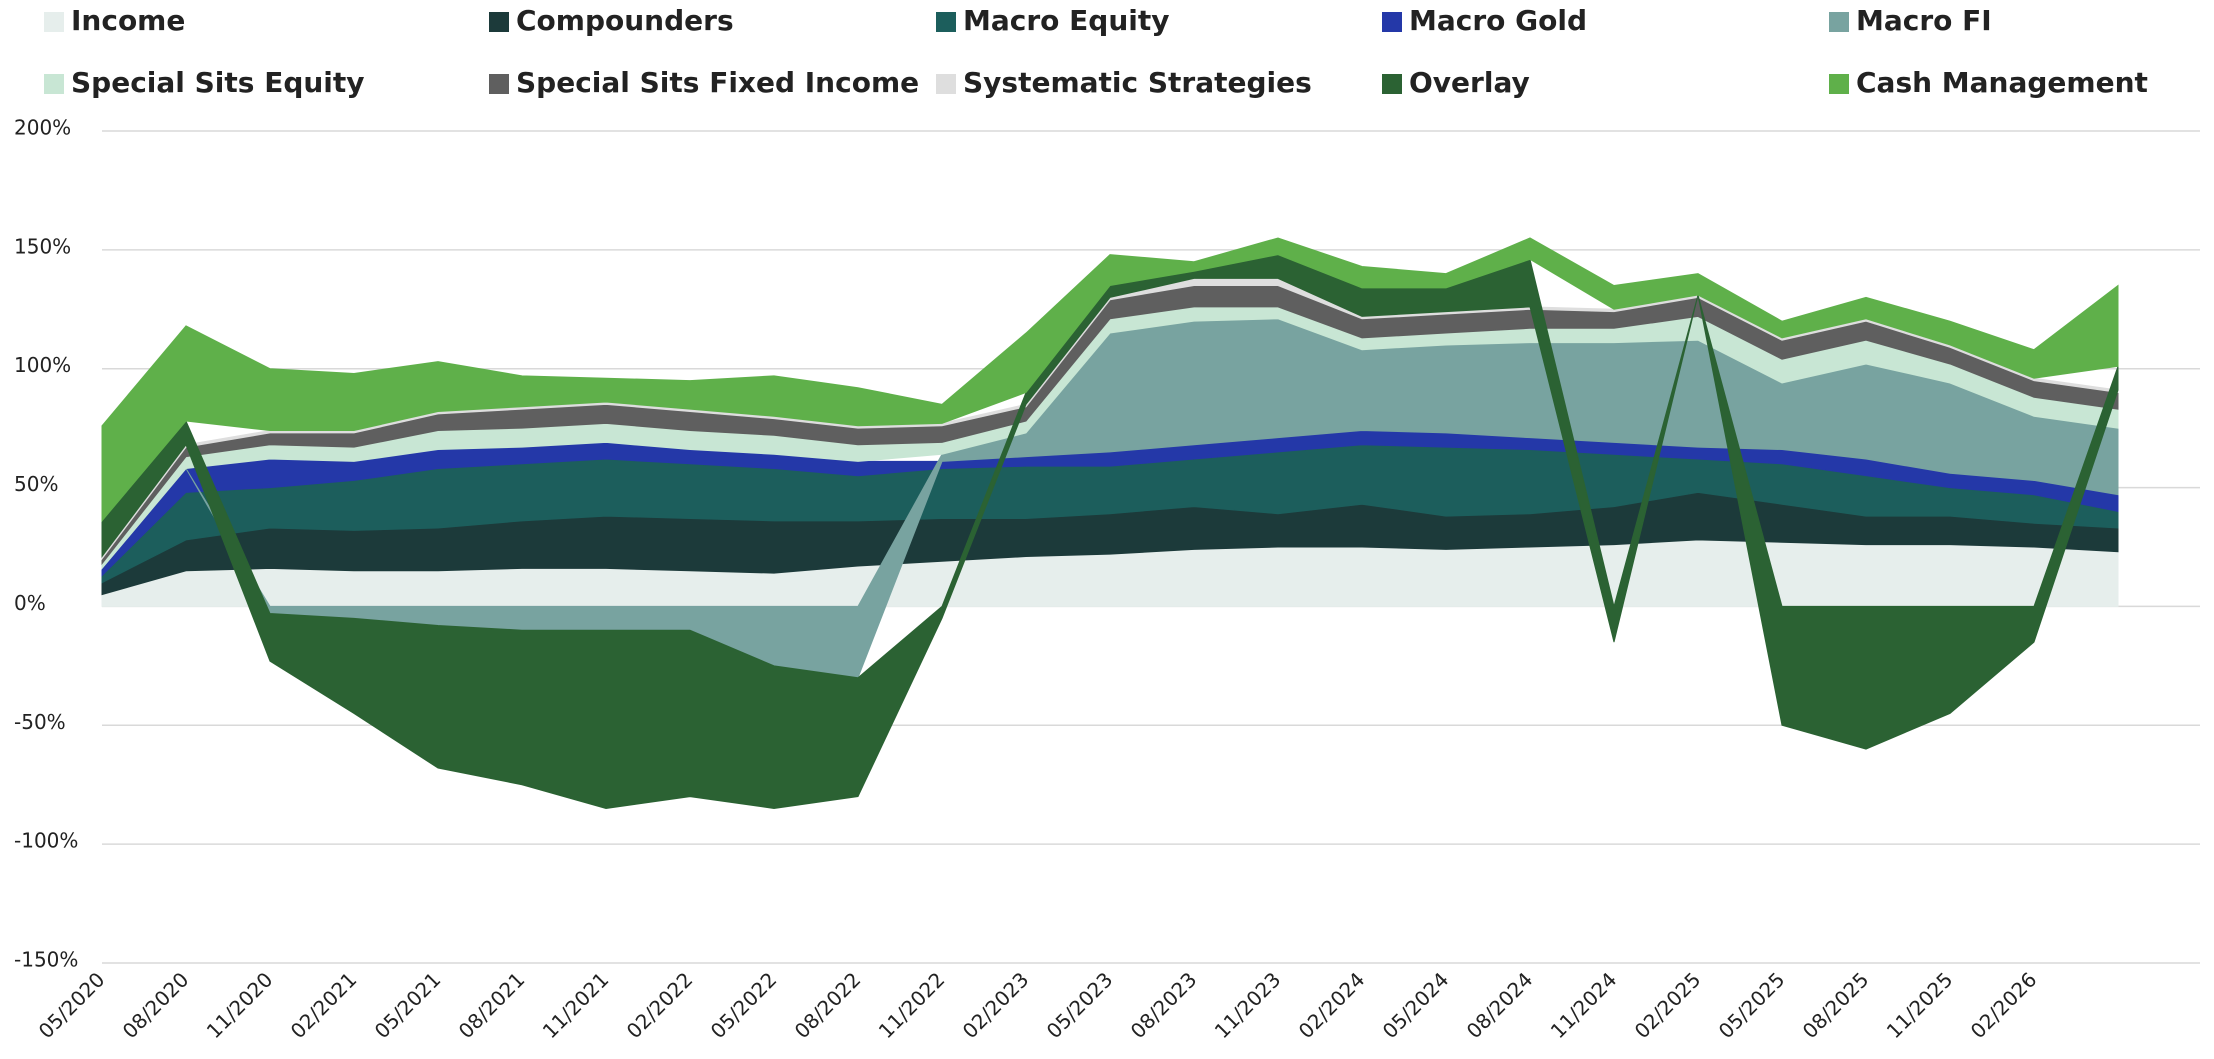 The height and width of the screenshot is (1059, 2214). Describe the element at coordinates (576, 1005) in the screenshot. I see `x-tick-label: 11/2021` at that location.